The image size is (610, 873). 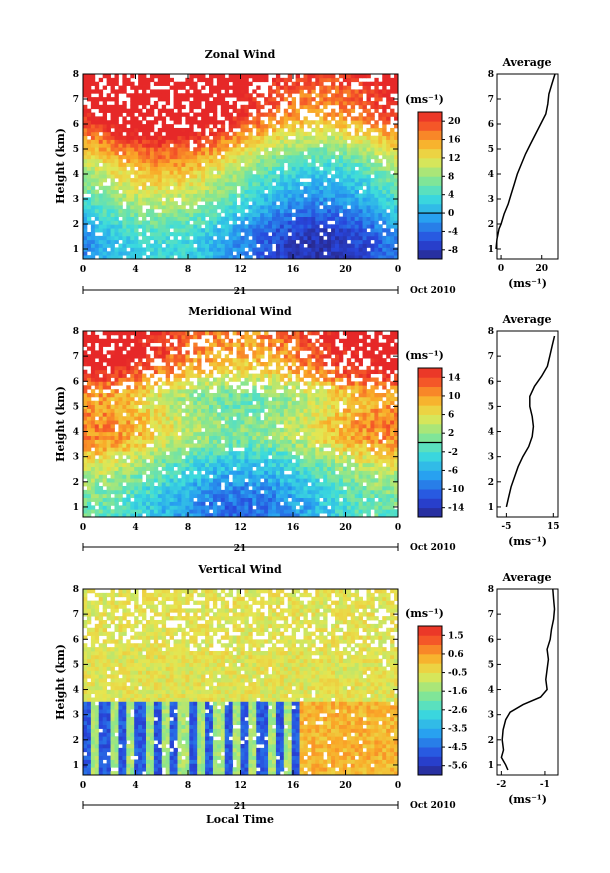 What do you see at coordinates (424, 99) in the screenshot?
I see `zonal-colorbar-unit: (ms⁻¹)` at bounding box center [424, 99].